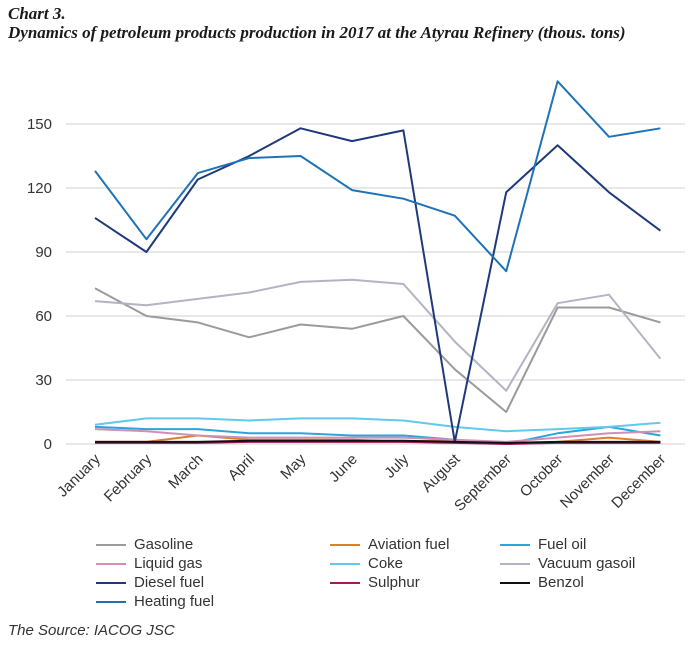 The image size is (700, 645). I want to click on legend-item: Benzol, so click(542, 582).